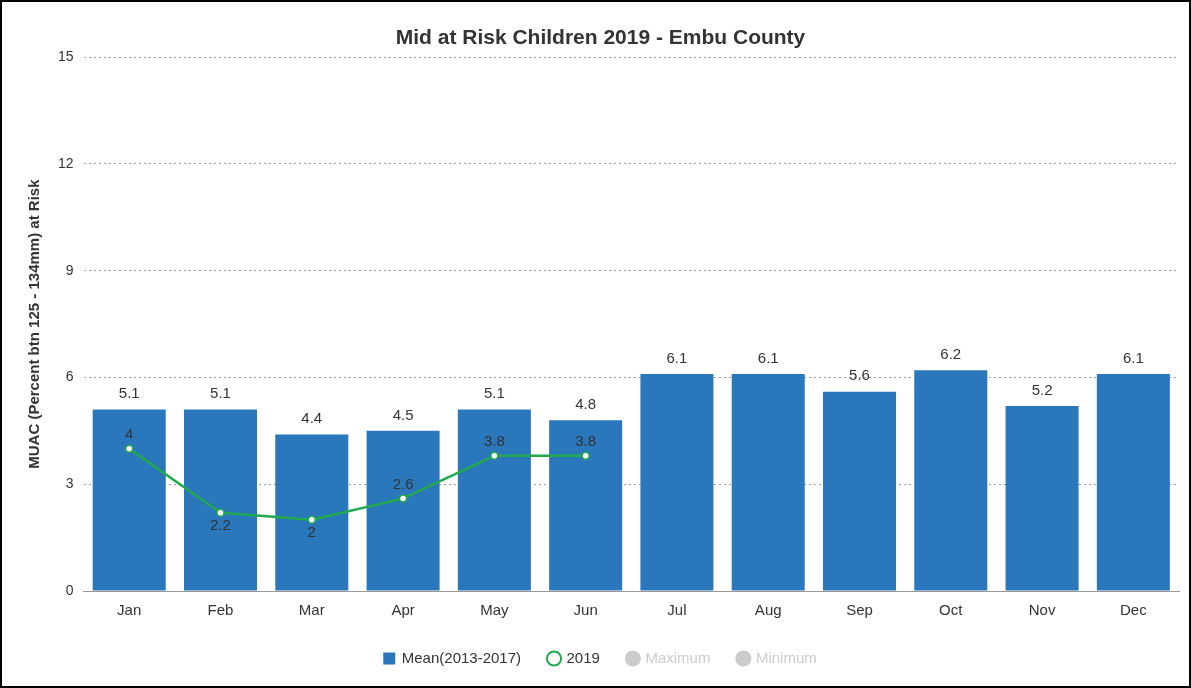 The width and height of the screenshot is (1191, 688). What do you see at coordinates (34, 323) in the screenshot?
I see `y-axis-title: MUAC (Percent btn 125 - 134mm) at Risk` at bounding box center [34, 323].